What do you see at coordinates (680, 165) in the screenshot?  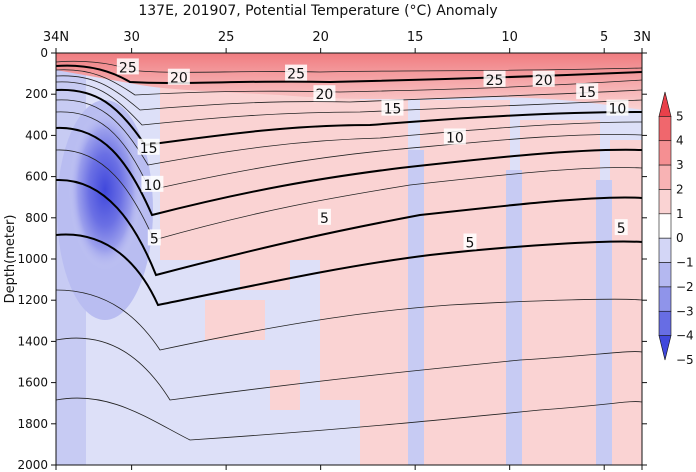 I see `colorbar-label: 3` at bounding box center [680, 165].